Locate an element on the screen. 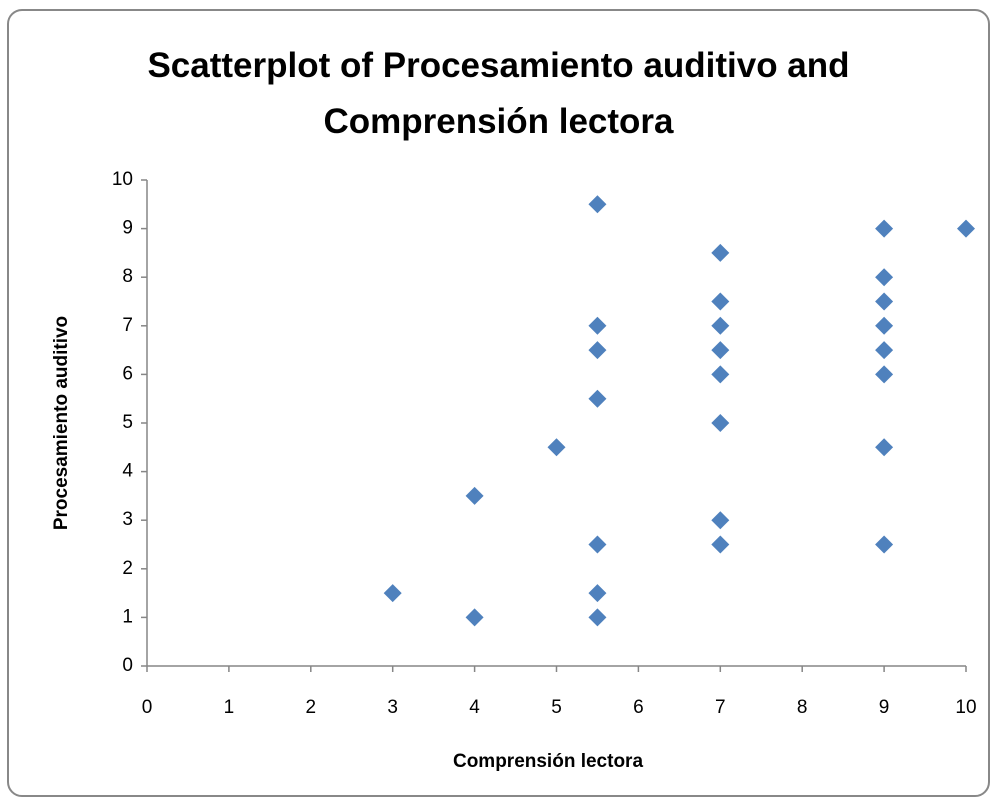  x-tick-label: 7 is located at coordinates (720, 707).